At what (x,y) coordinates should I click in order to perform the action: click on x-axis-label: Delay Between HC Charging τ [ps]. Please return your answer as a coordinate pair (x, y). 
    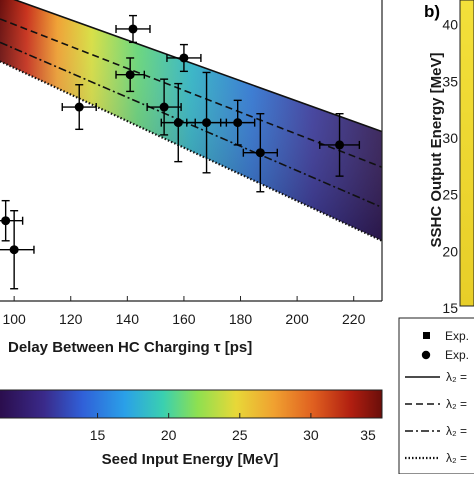
    Looking at the image, I should click on (130, 347).